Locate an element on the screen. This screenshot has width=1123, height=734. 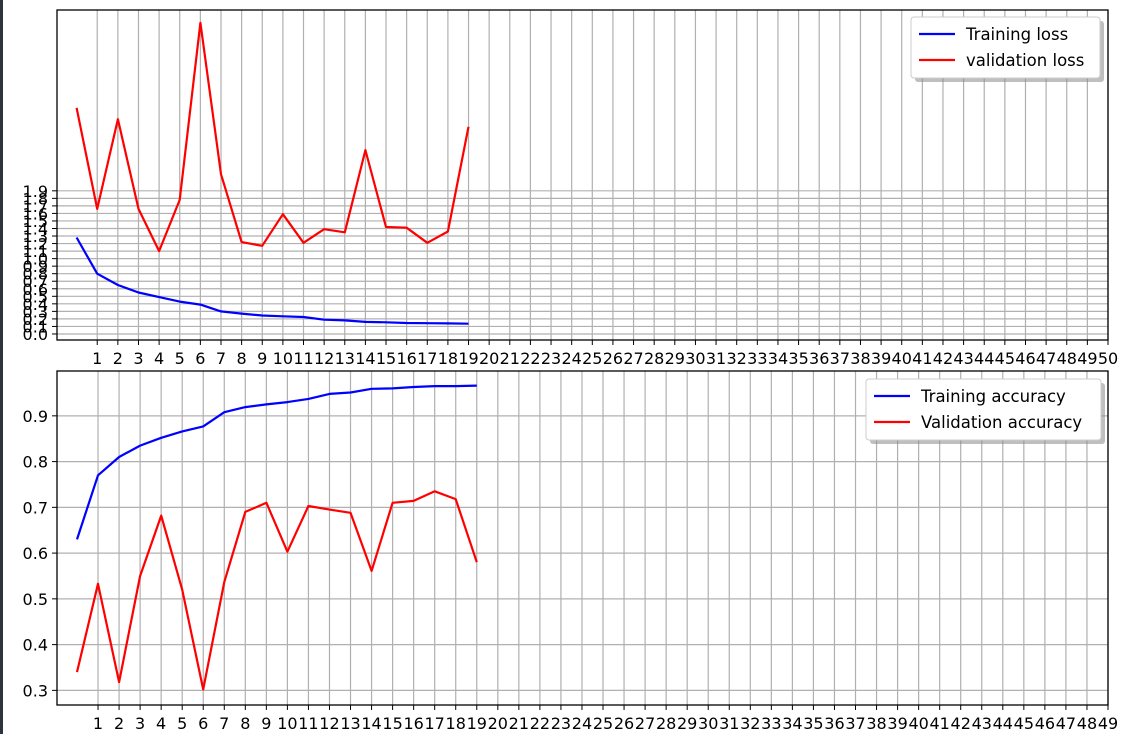
x-tick-label: 32 is located at coordinates (750, 723).